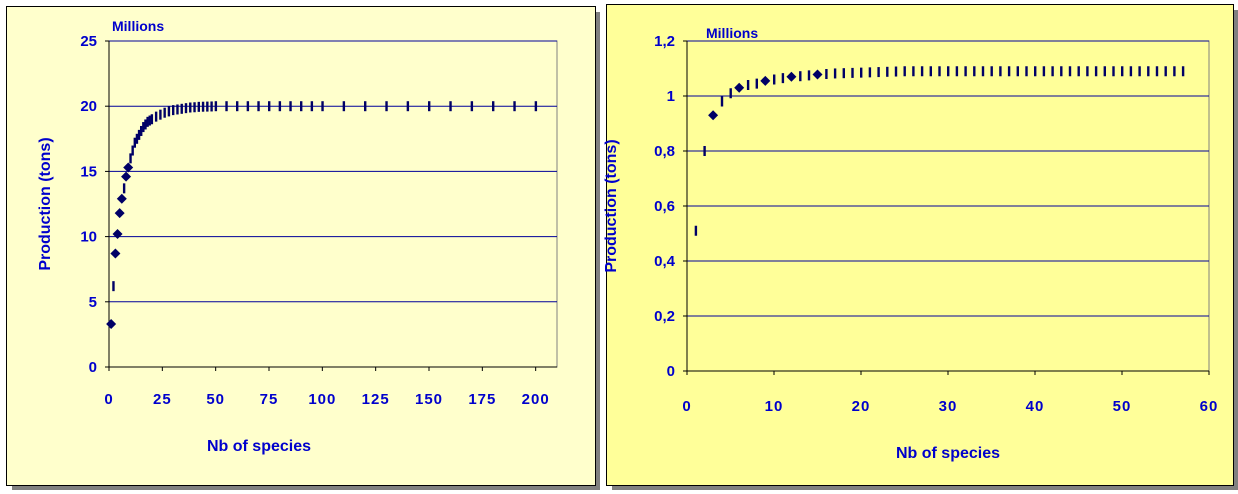  What do you see at coordinates (664, 151) in the screenshot?
I see `y-tick-label: 0,8` at bounding box center [664, 151].